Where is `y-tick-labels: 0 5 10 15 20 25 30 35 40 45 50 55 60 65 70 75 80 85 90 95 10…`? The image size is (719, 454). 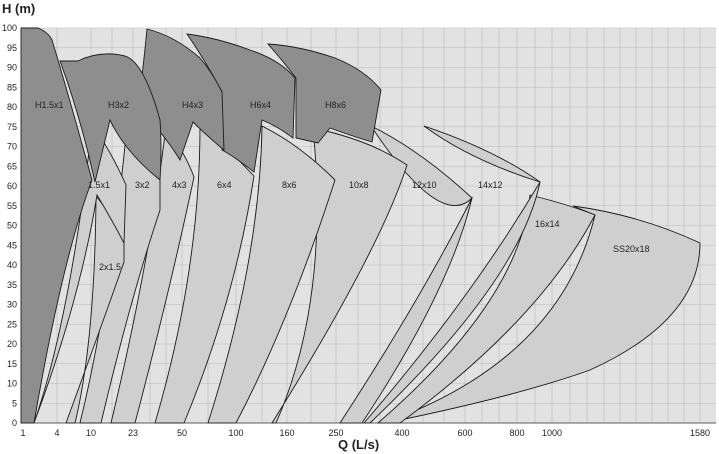
y-tick-labels: 0 5 10 15 20 25 30 35 40 45 50 55 60 65 70 75 80 85 90 95 10… is located at coordinates (9, 225).